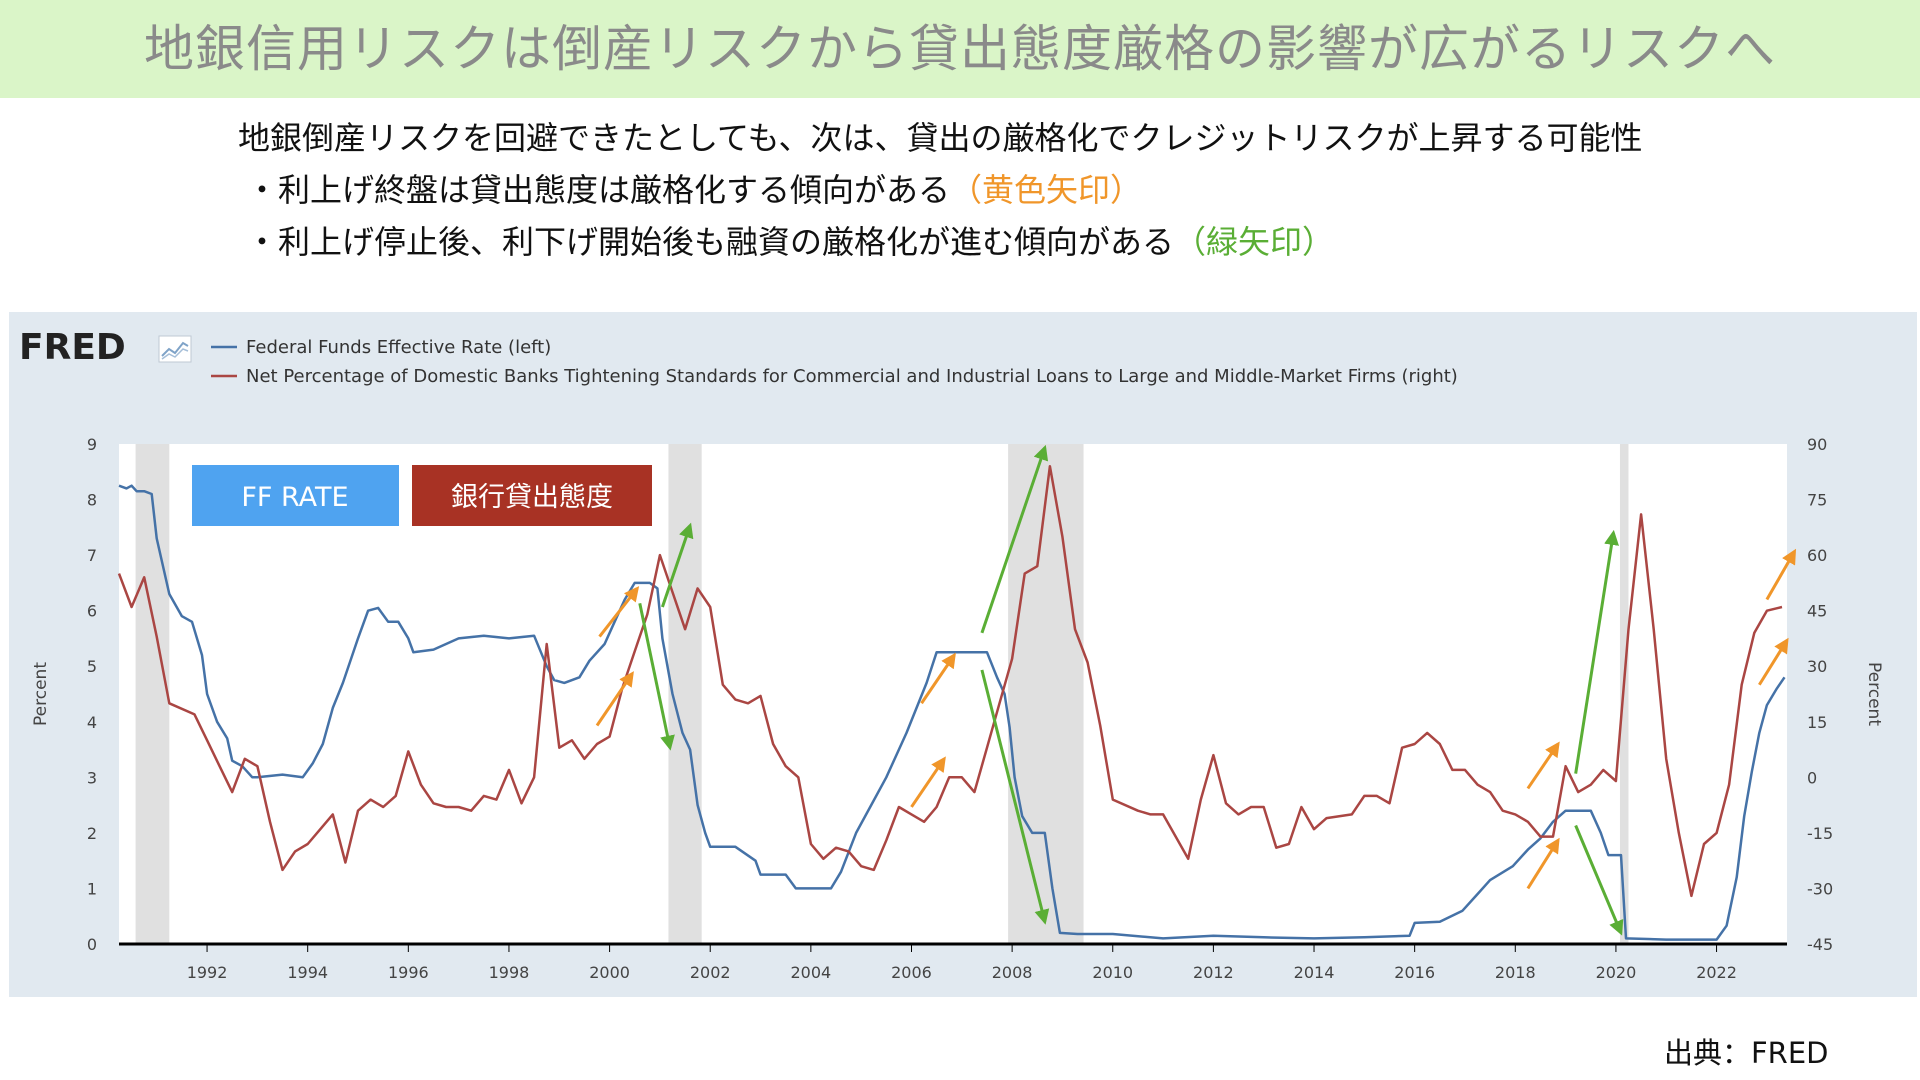  What do you see at coordinates (92, 444) in the screenshot?
I see `left-tick-label: 9` at bounding box center [92, 444].